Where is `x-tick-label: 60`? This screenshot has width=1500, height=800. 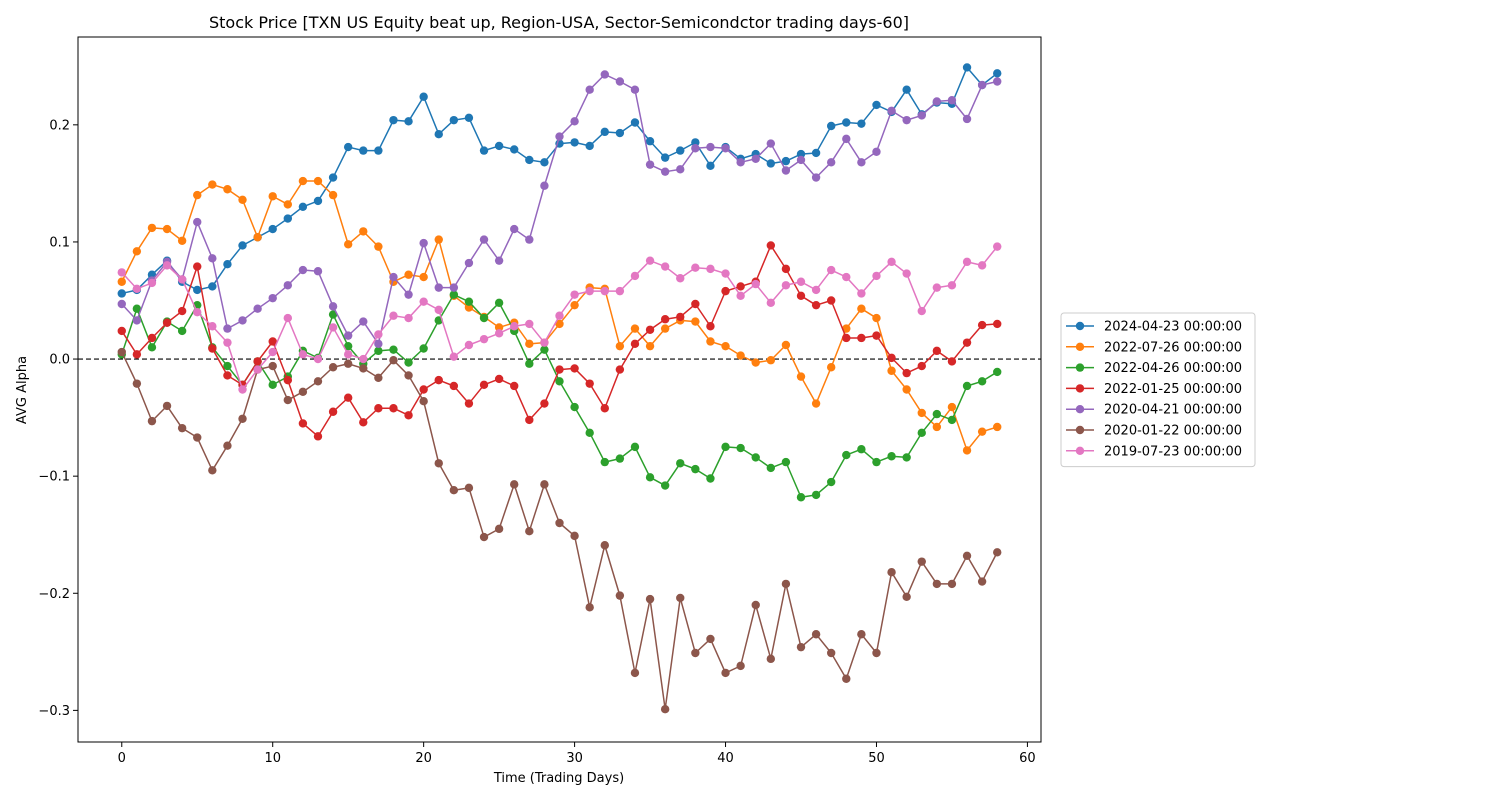 x-tick-label: 60 is located at coordinates (1027, 758).